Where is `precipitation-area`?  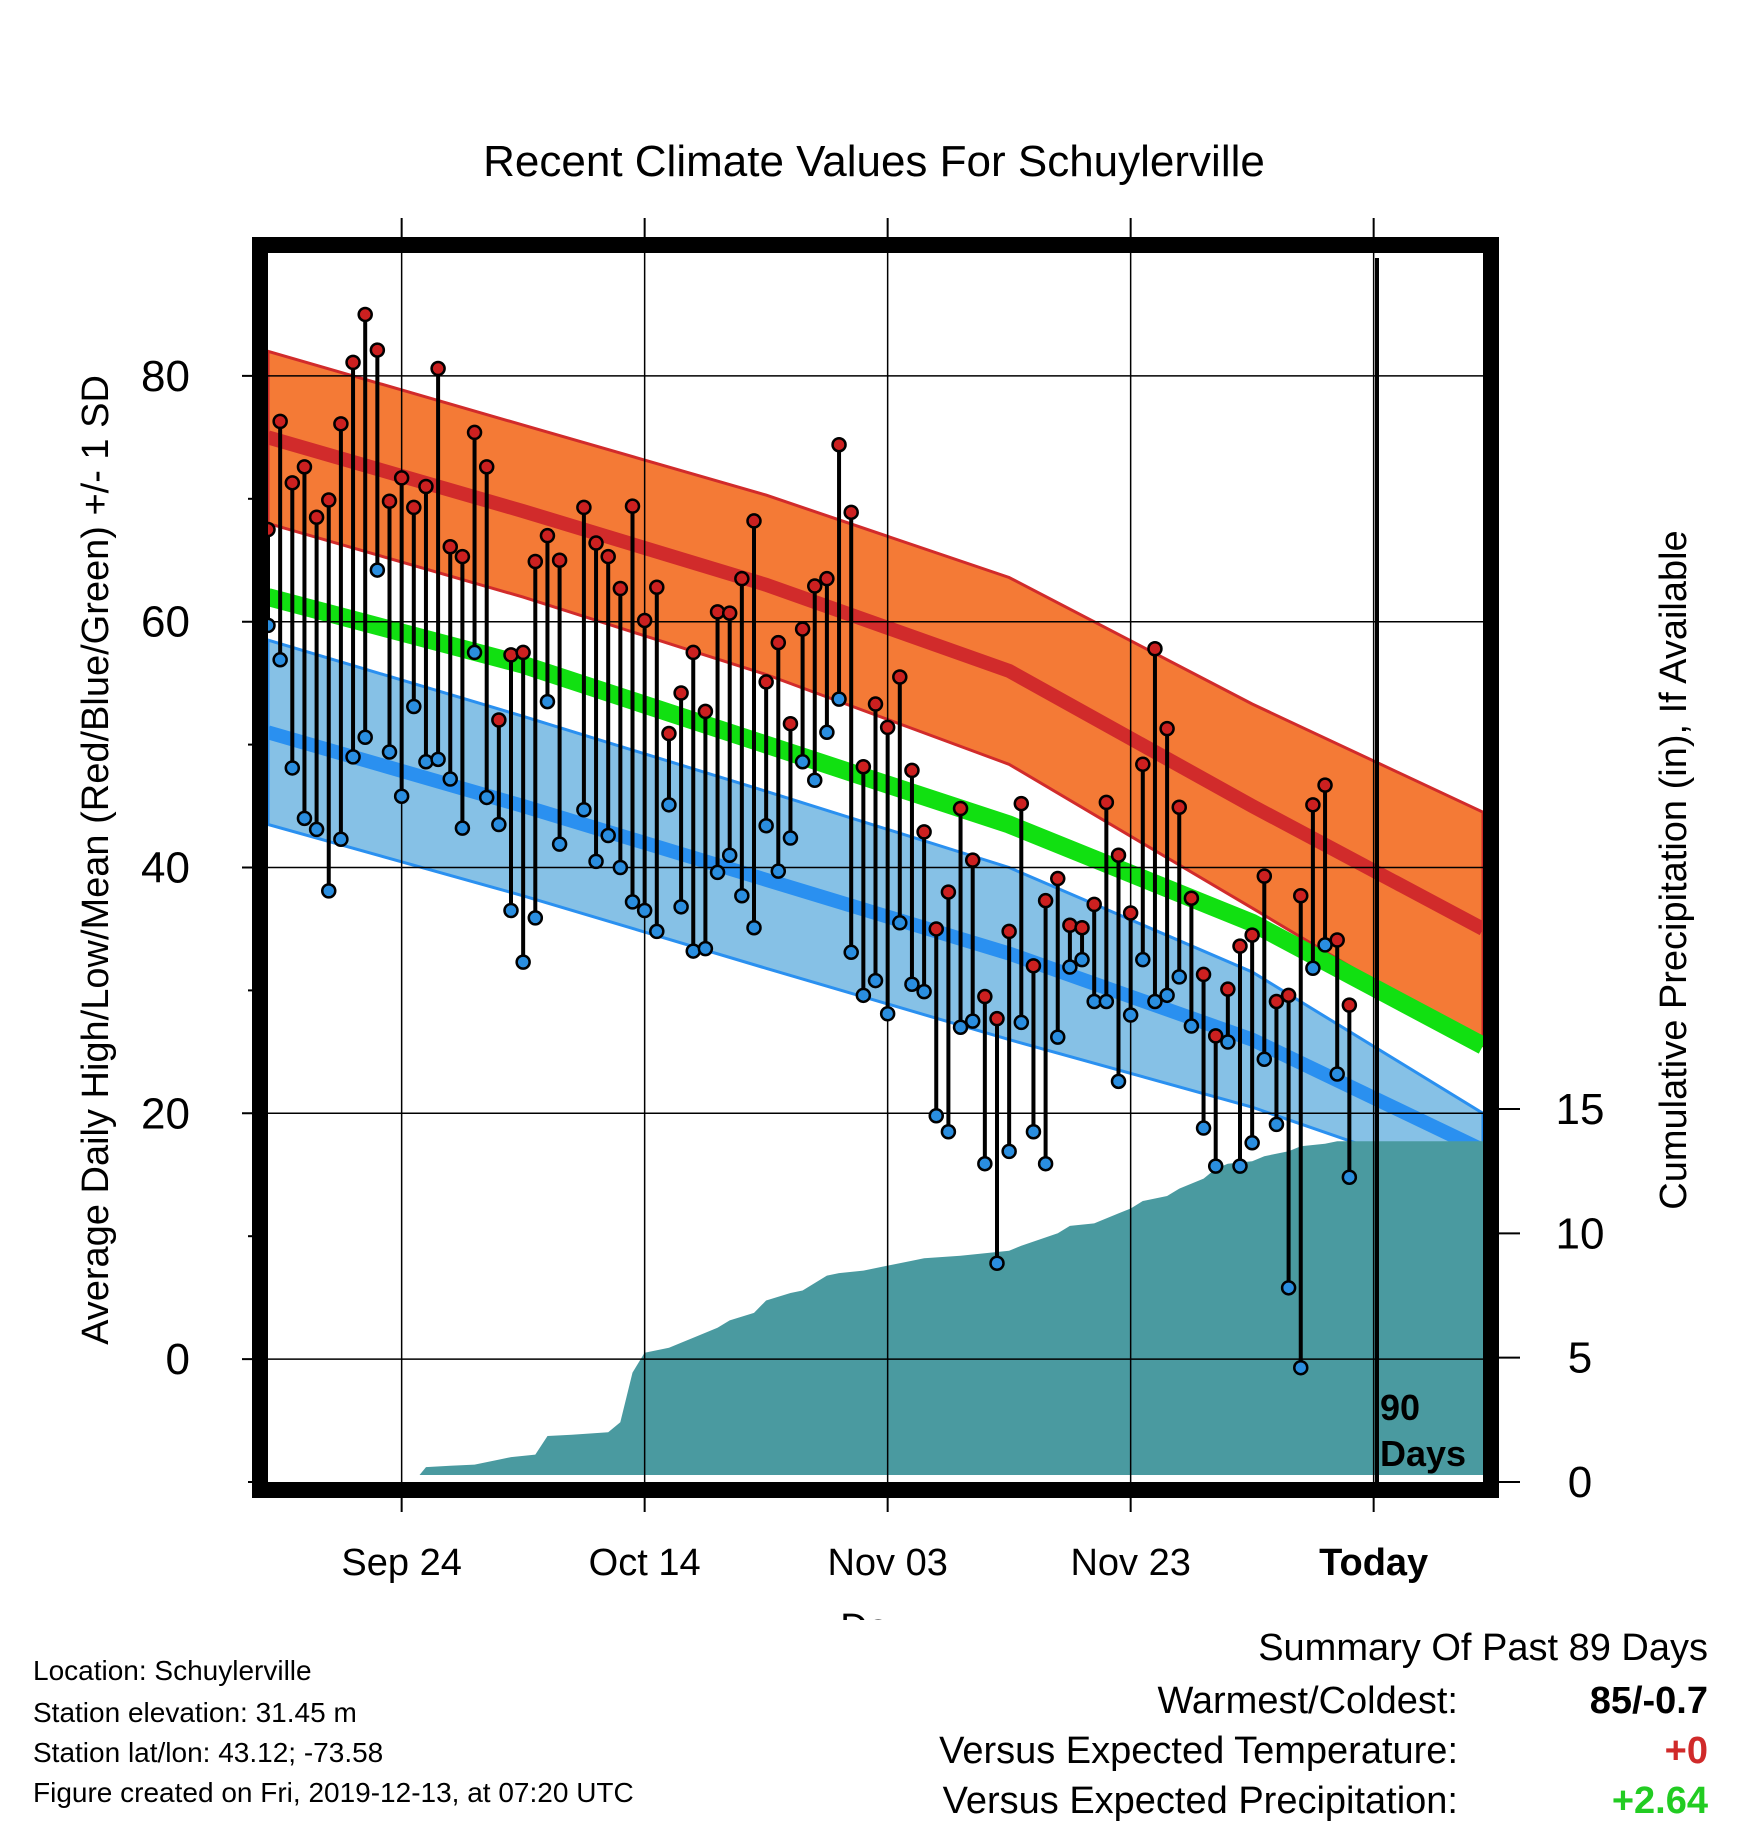 precipitation-area is located at coordinates (951, 1308).